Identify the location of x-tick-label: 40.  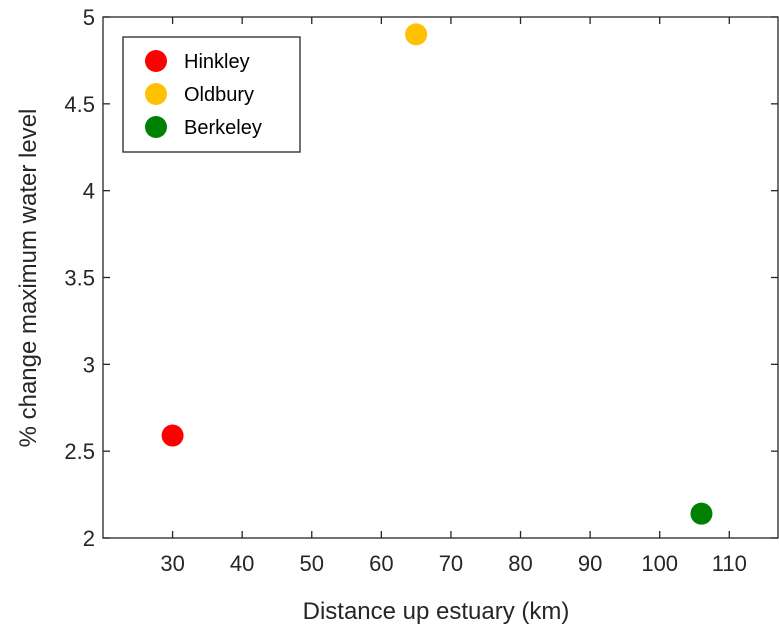
(242, 563).